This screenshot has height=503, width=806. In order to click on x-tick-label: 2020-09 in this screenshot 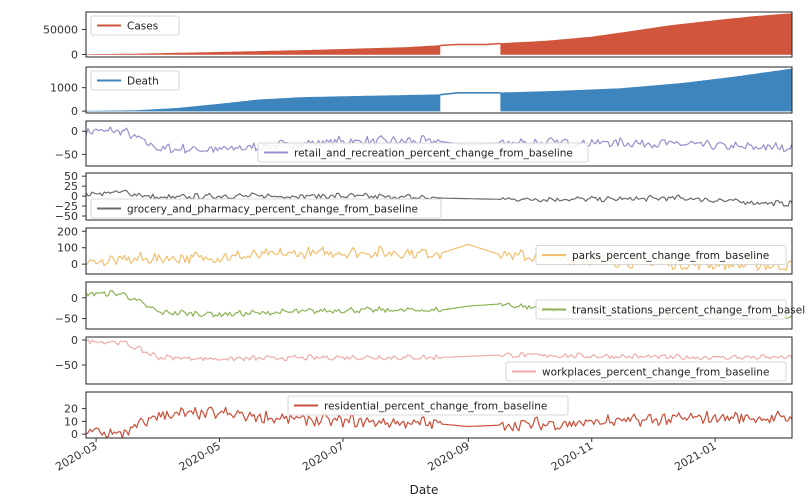, I will do `click(449, 456)`.